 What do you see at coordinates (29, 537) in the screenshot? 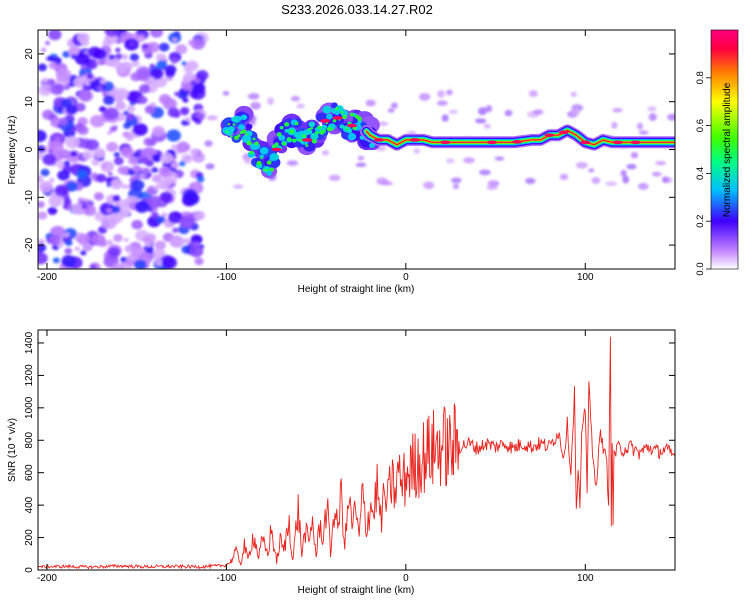
I see `snr-y-tick-label: 200` at bounding box center [29, 537].